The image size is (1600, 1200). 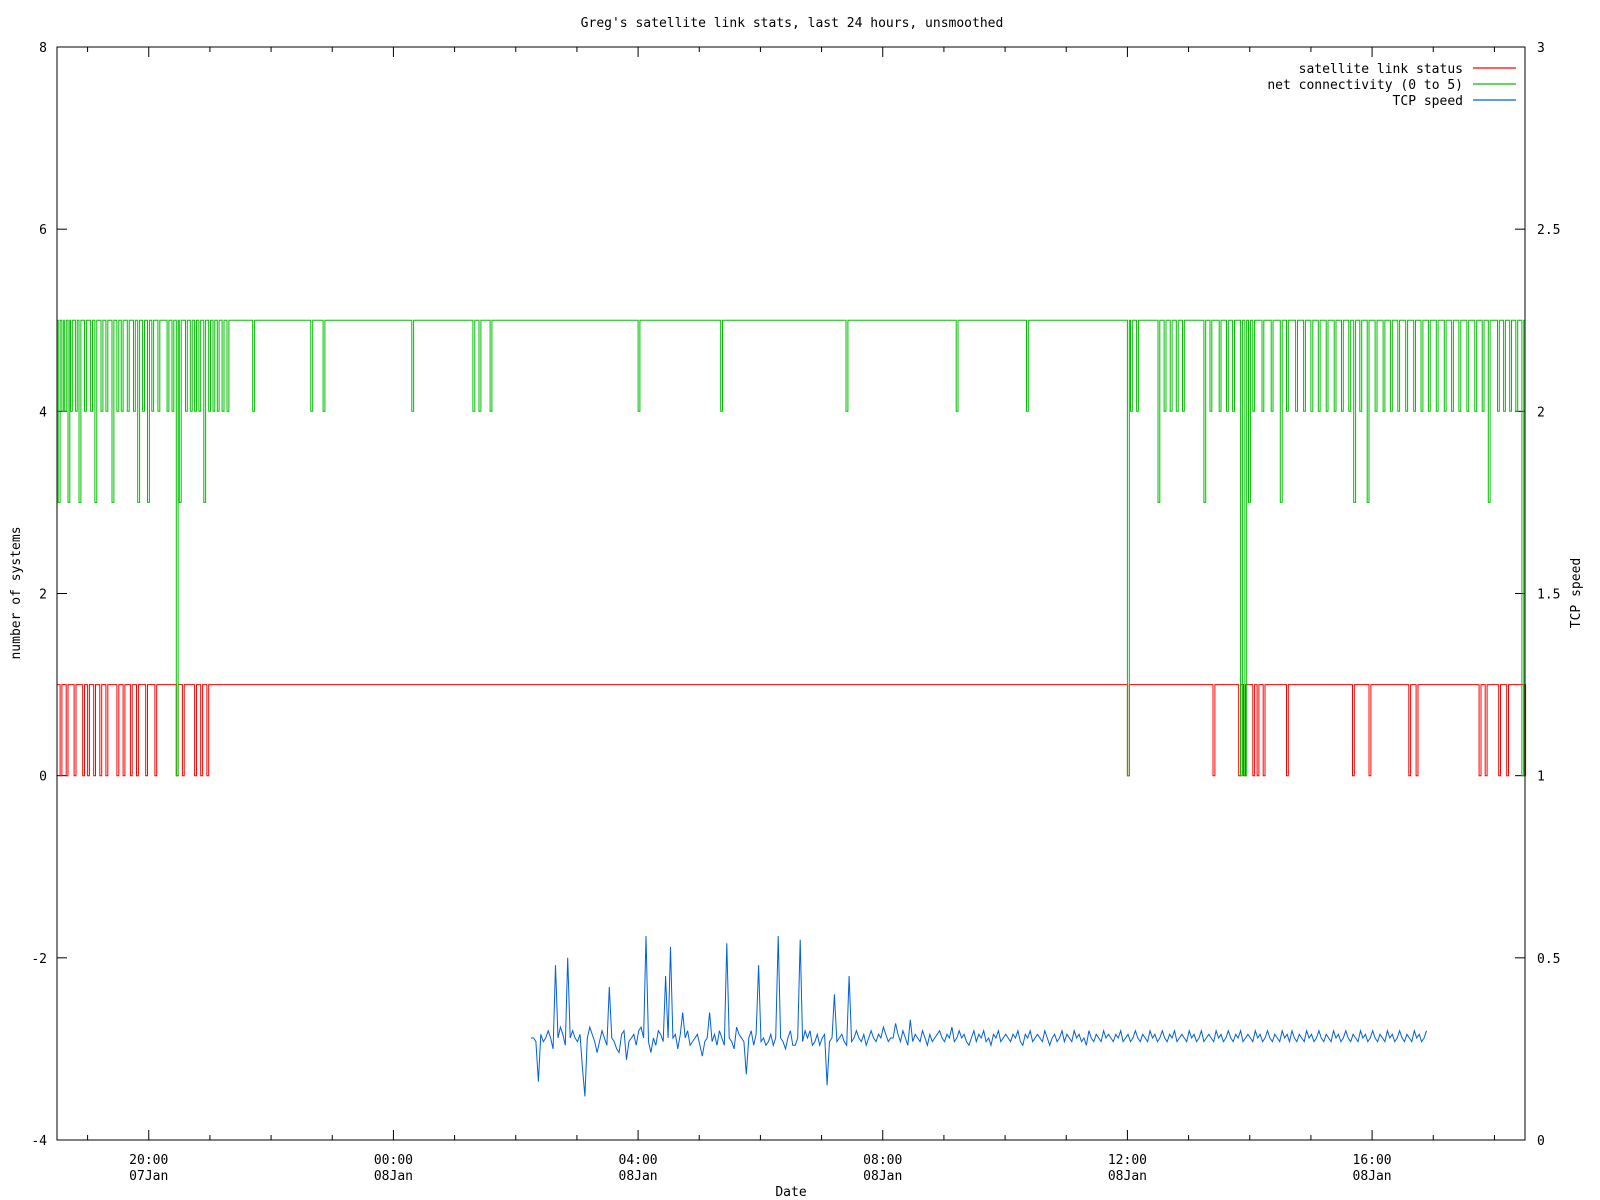 What do you see at coordinates (1428, 101) in the screenshot?
I see `legend-label: TCP speed` at bounding box center [1428, 101].